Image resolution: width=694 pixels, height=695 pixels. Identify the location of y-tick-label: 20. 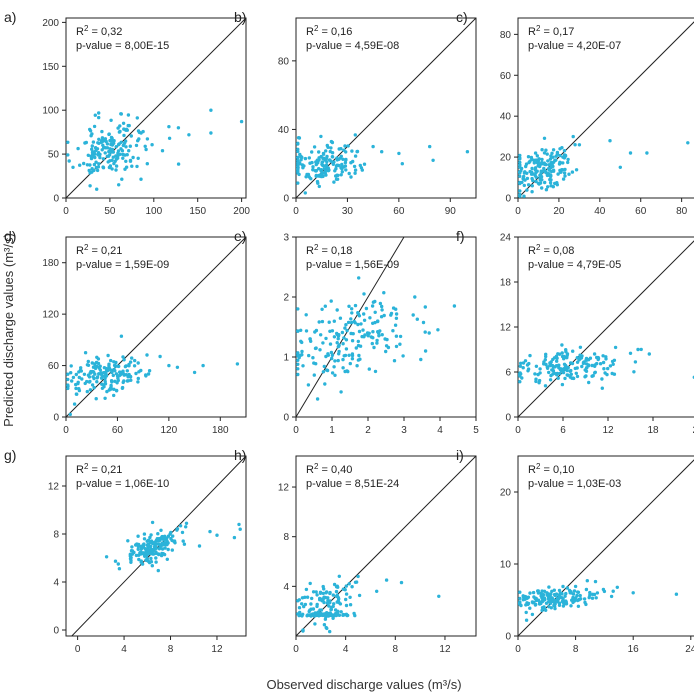
(506, 158).